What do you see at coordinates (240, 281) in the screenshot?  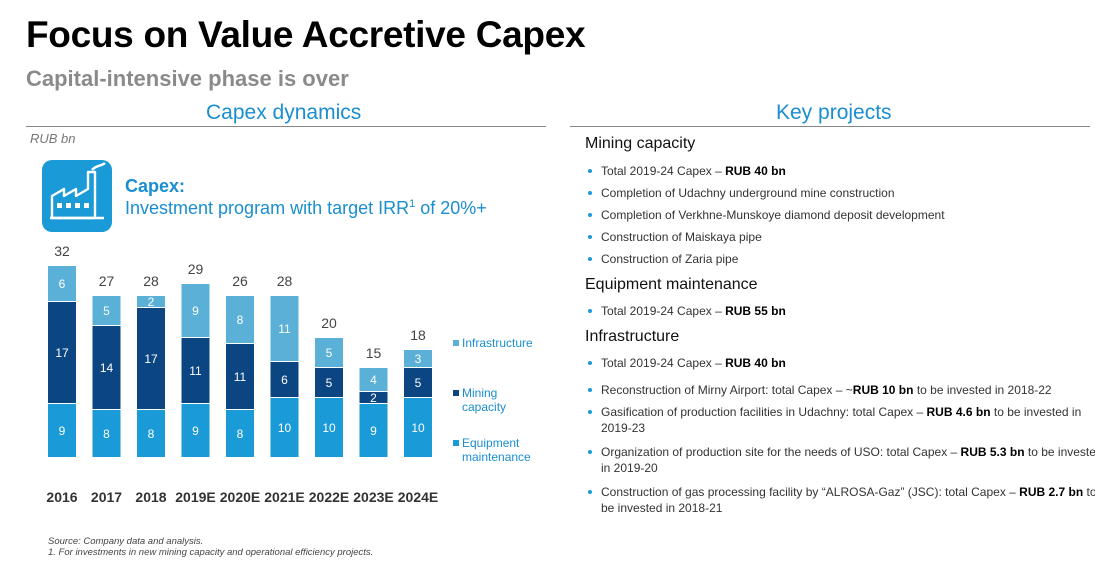 I see `total-label: 26` at bounding box center [240, 281].